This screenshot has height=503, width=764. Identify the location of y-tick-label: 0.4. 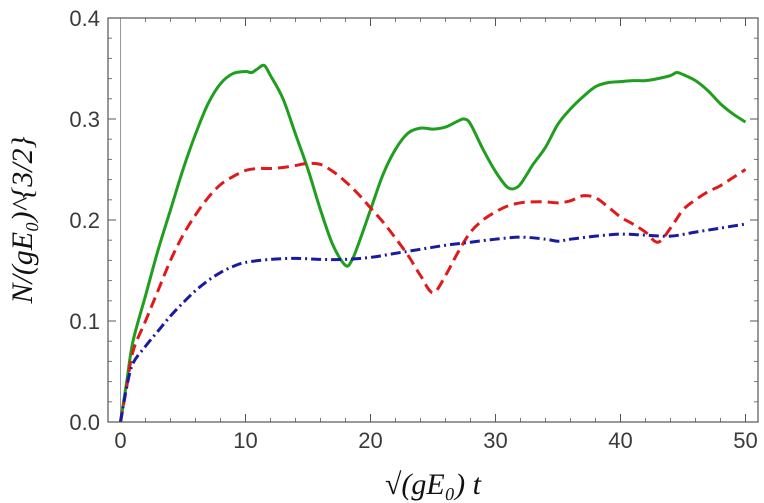
(84, 18).